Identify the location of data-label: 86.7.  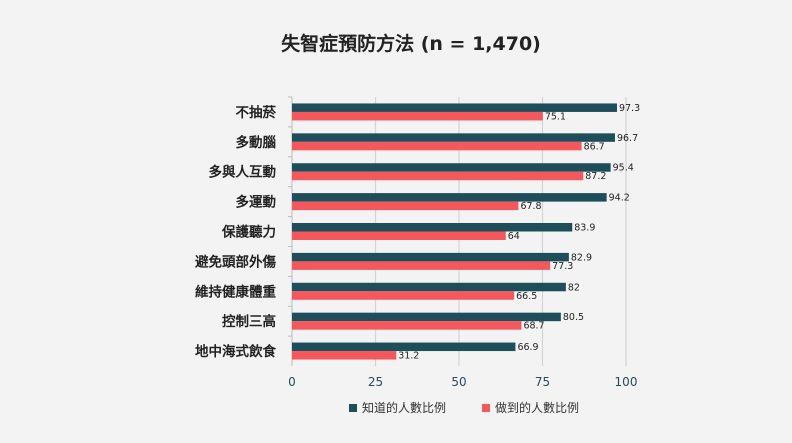
(594, 146).